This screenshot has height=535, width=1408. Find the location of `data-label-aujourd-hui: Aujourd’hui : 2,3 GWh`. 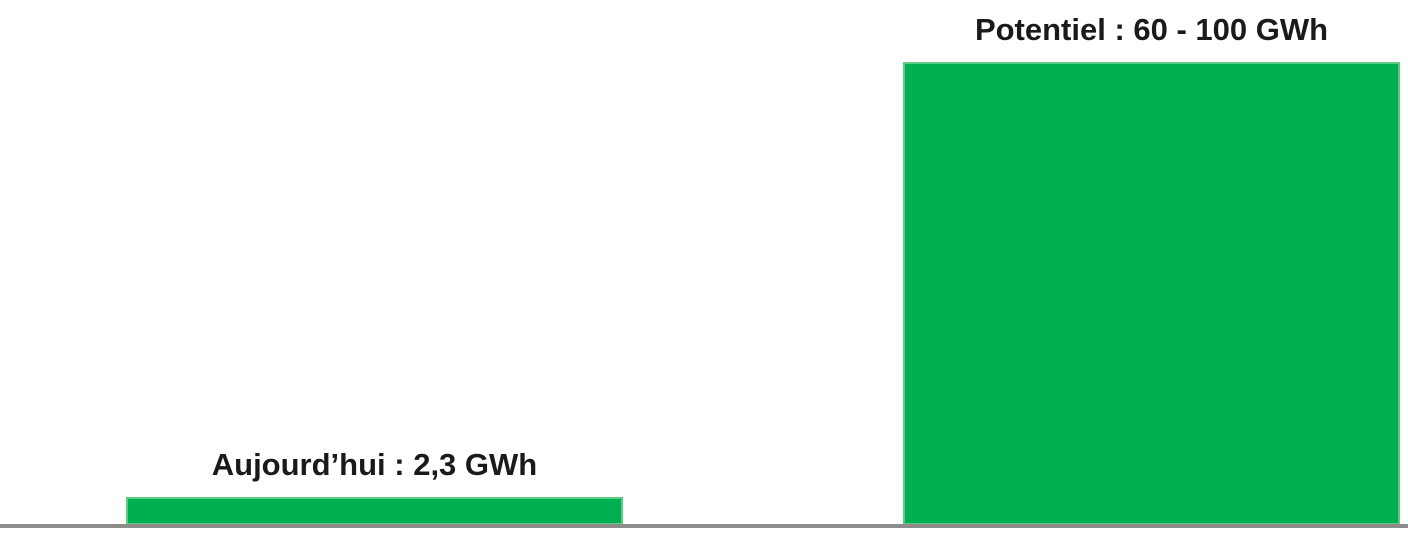

data-label-aujourd-hui: Aujourd’hui : 2,3 GWh is located at coordinates (374, 464).